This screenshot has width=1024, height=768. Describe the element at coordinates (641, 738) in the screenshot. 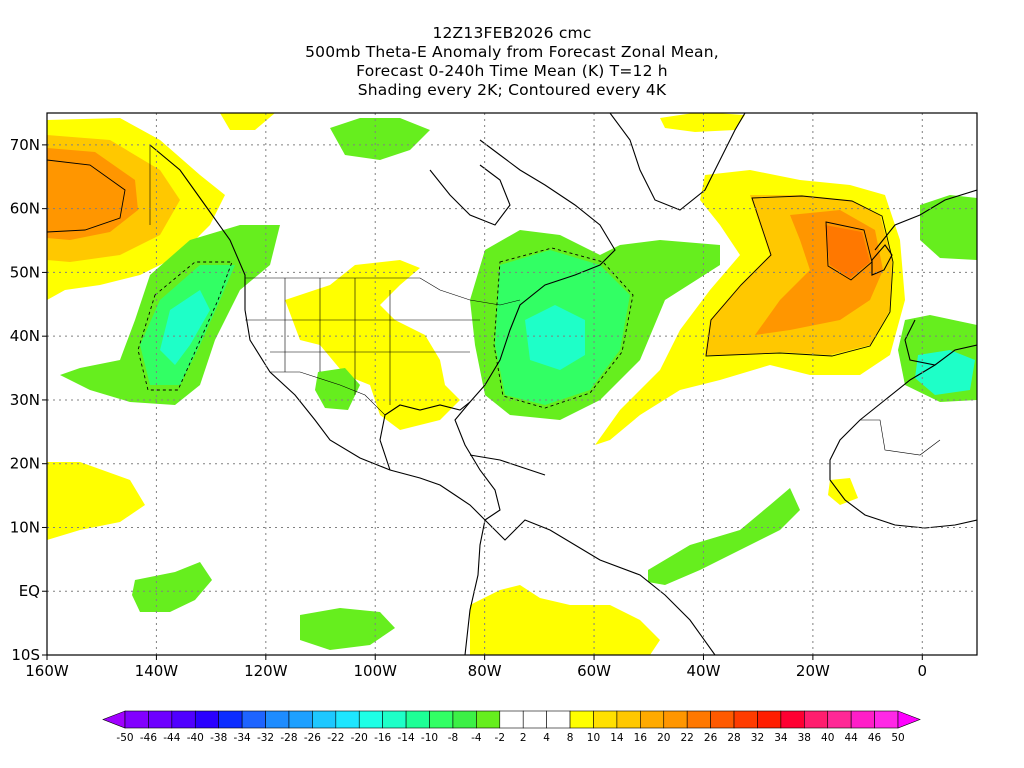

I see `colorbar-label: 16` at that location.